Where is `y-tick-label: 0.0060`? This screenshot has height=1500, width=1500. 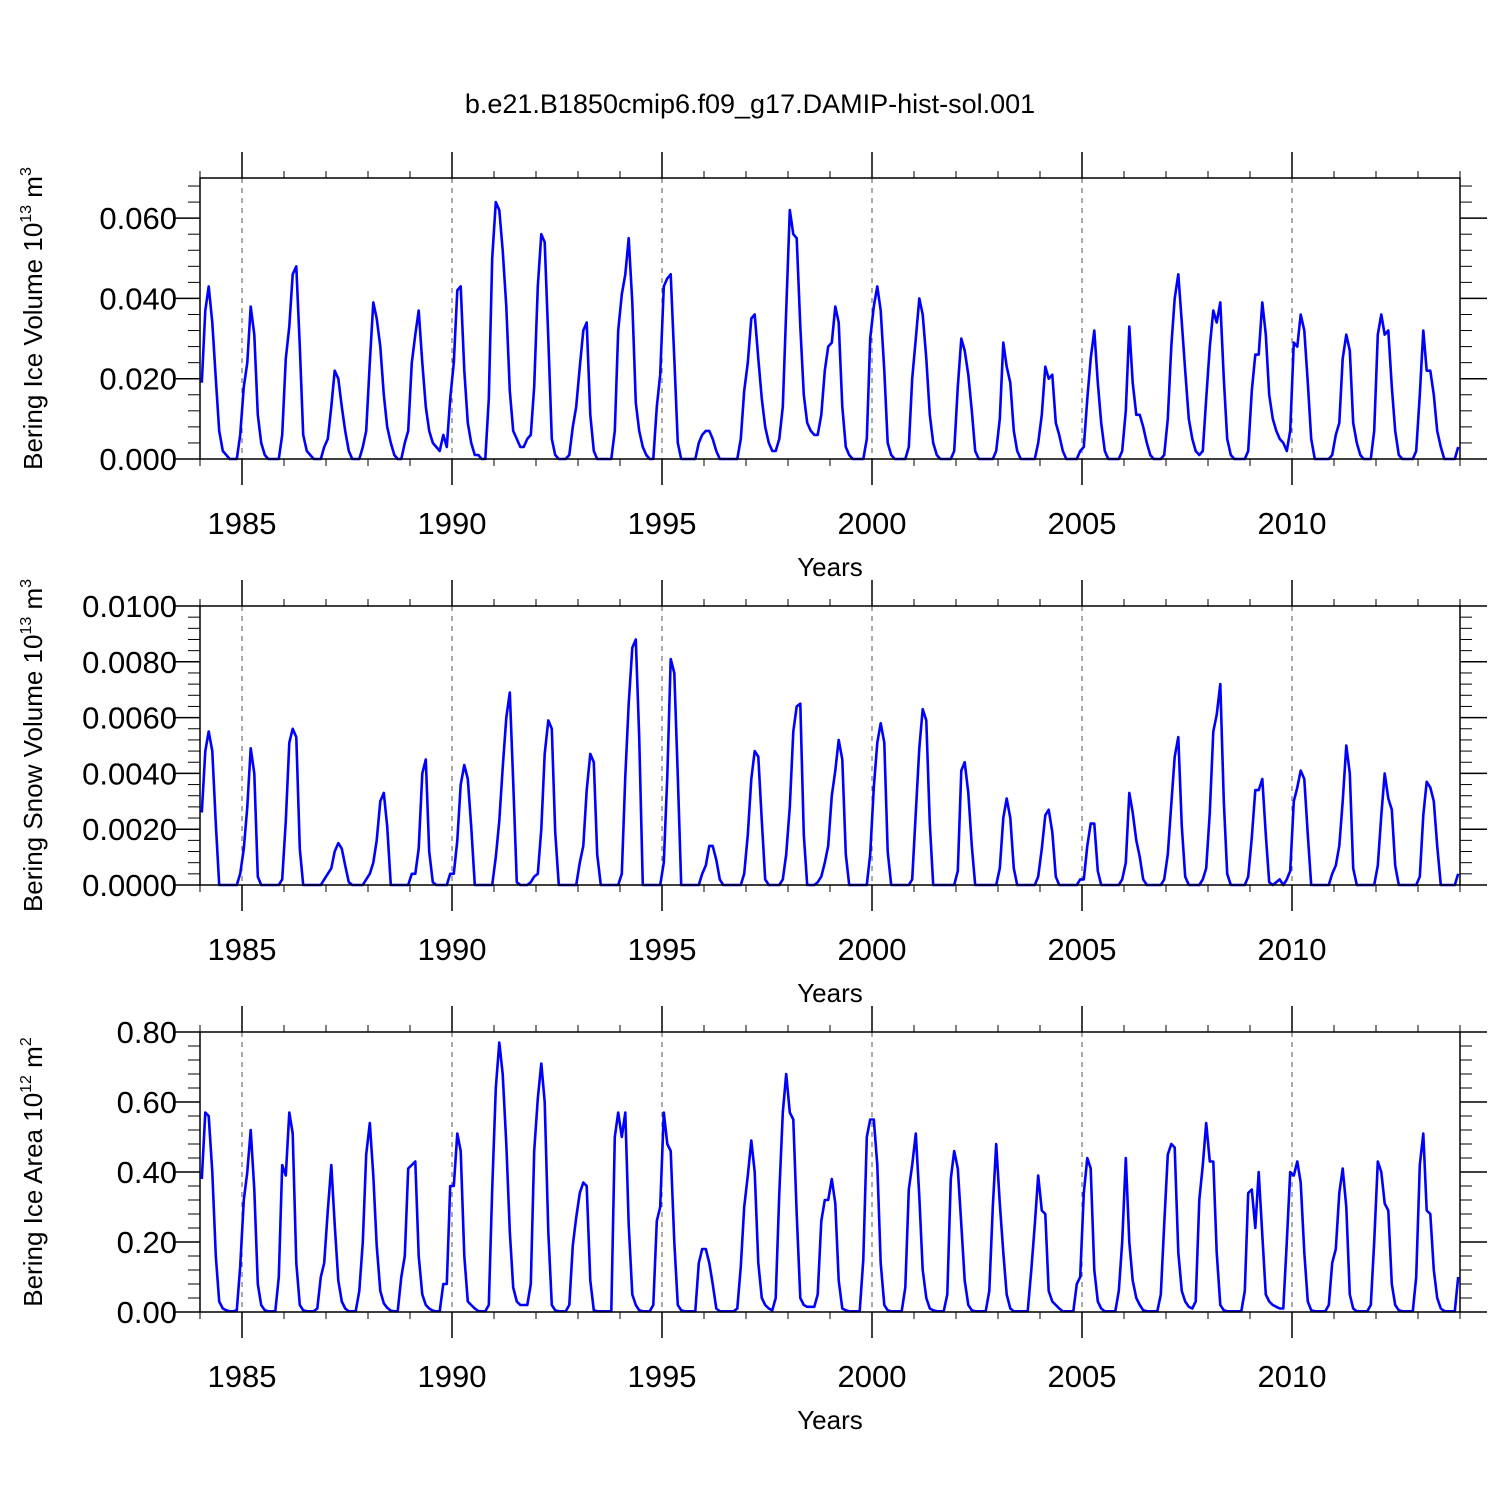 y-tick-label: 0.0060 is located at coordinates (129, 718).